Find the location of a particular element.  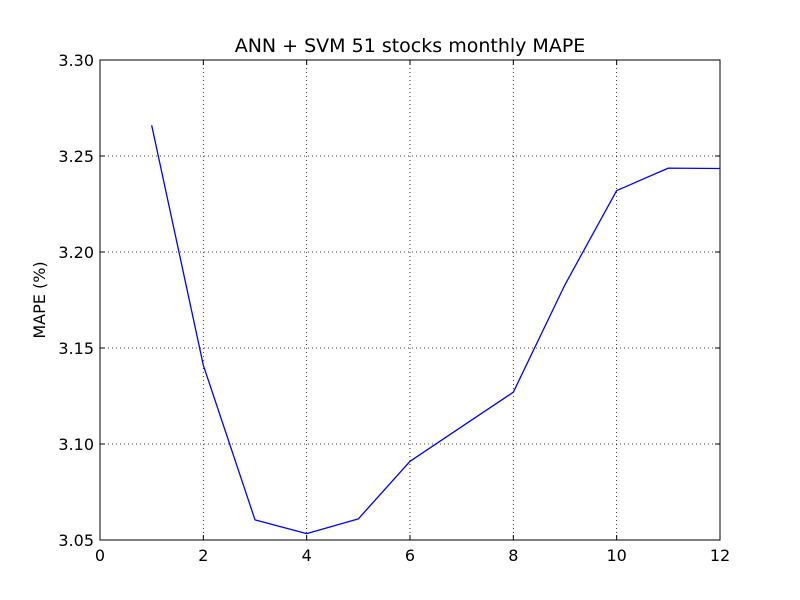

x-tick-label: 12 is located at coordinates (720, 555).